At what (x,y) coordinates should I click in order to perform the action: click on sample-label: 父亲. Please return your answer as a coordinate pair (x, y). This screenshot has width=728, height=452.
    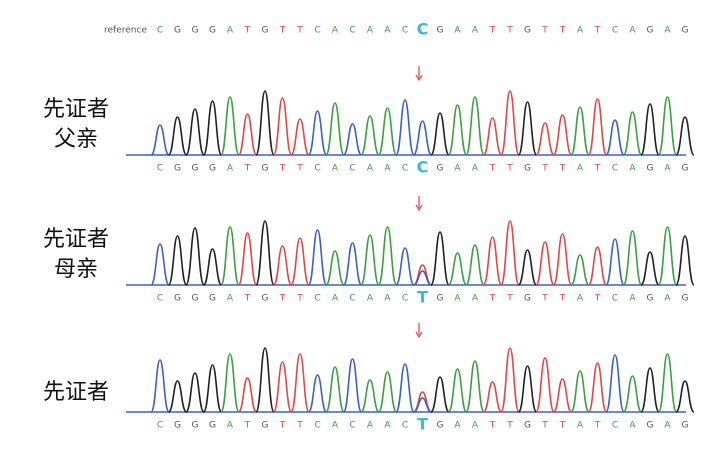
    Looking at the image, I should click on (76, 139).